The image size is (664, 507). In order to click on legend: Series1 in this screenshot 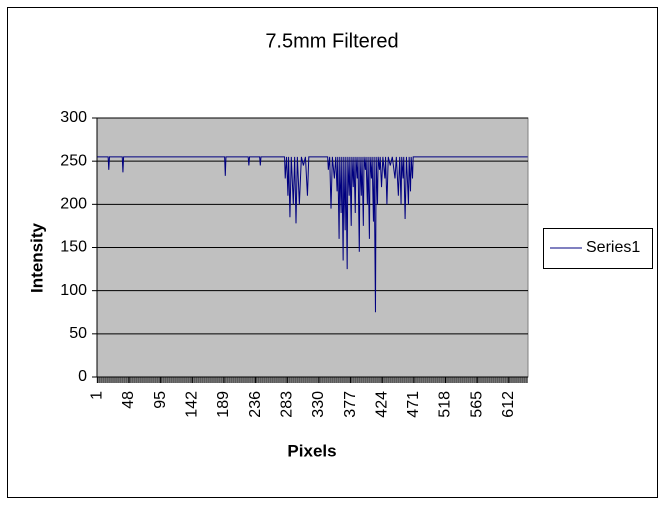, I will do `click(598, 248)`.